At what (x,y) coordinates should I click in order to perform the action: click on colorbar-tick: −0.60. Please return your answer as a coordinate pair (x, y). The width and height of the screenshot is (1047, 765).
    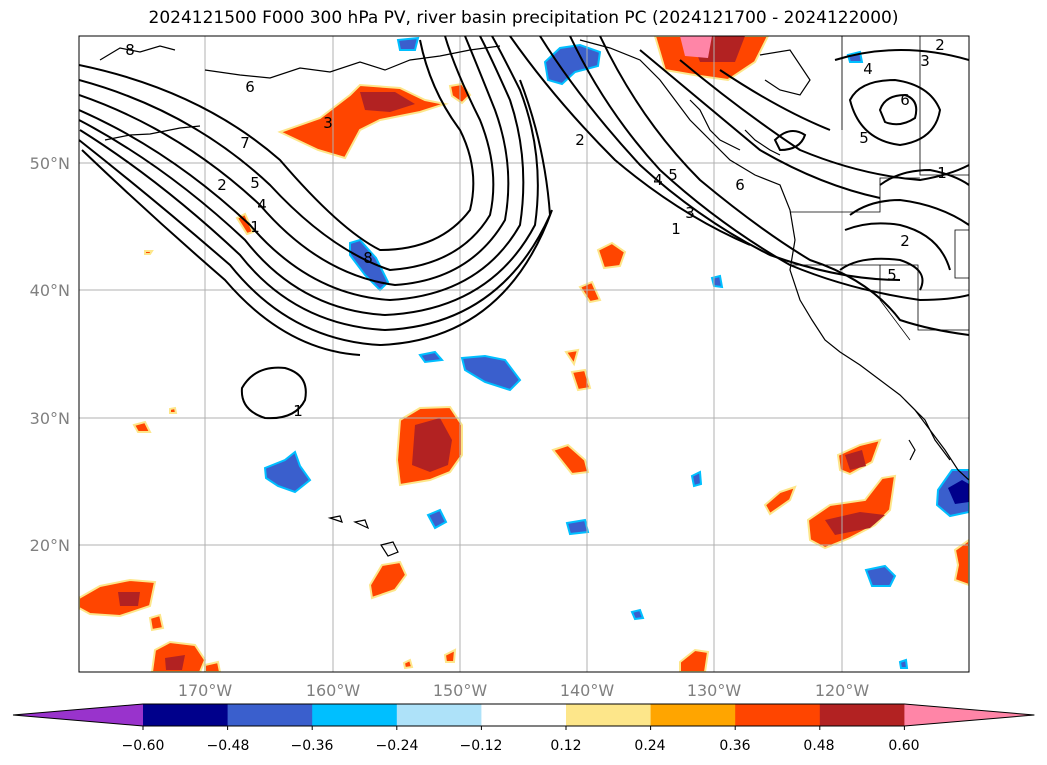
    Looking at the image, I should click on (143, 746).